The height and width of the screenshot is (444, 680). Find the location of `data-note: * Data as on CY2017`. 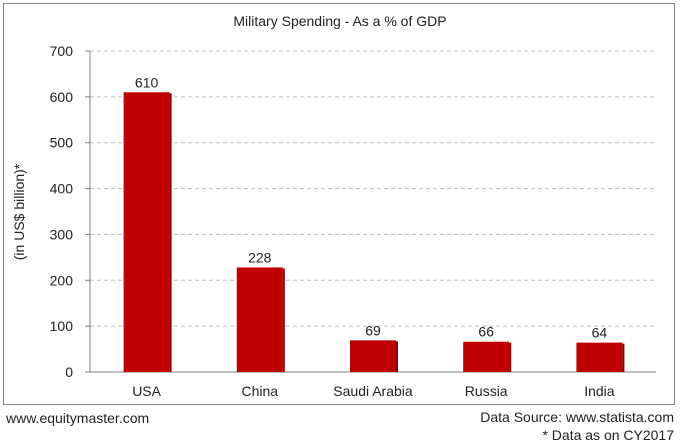

data-note: * Data as on CY2017 is located at coordinates (608, 435).